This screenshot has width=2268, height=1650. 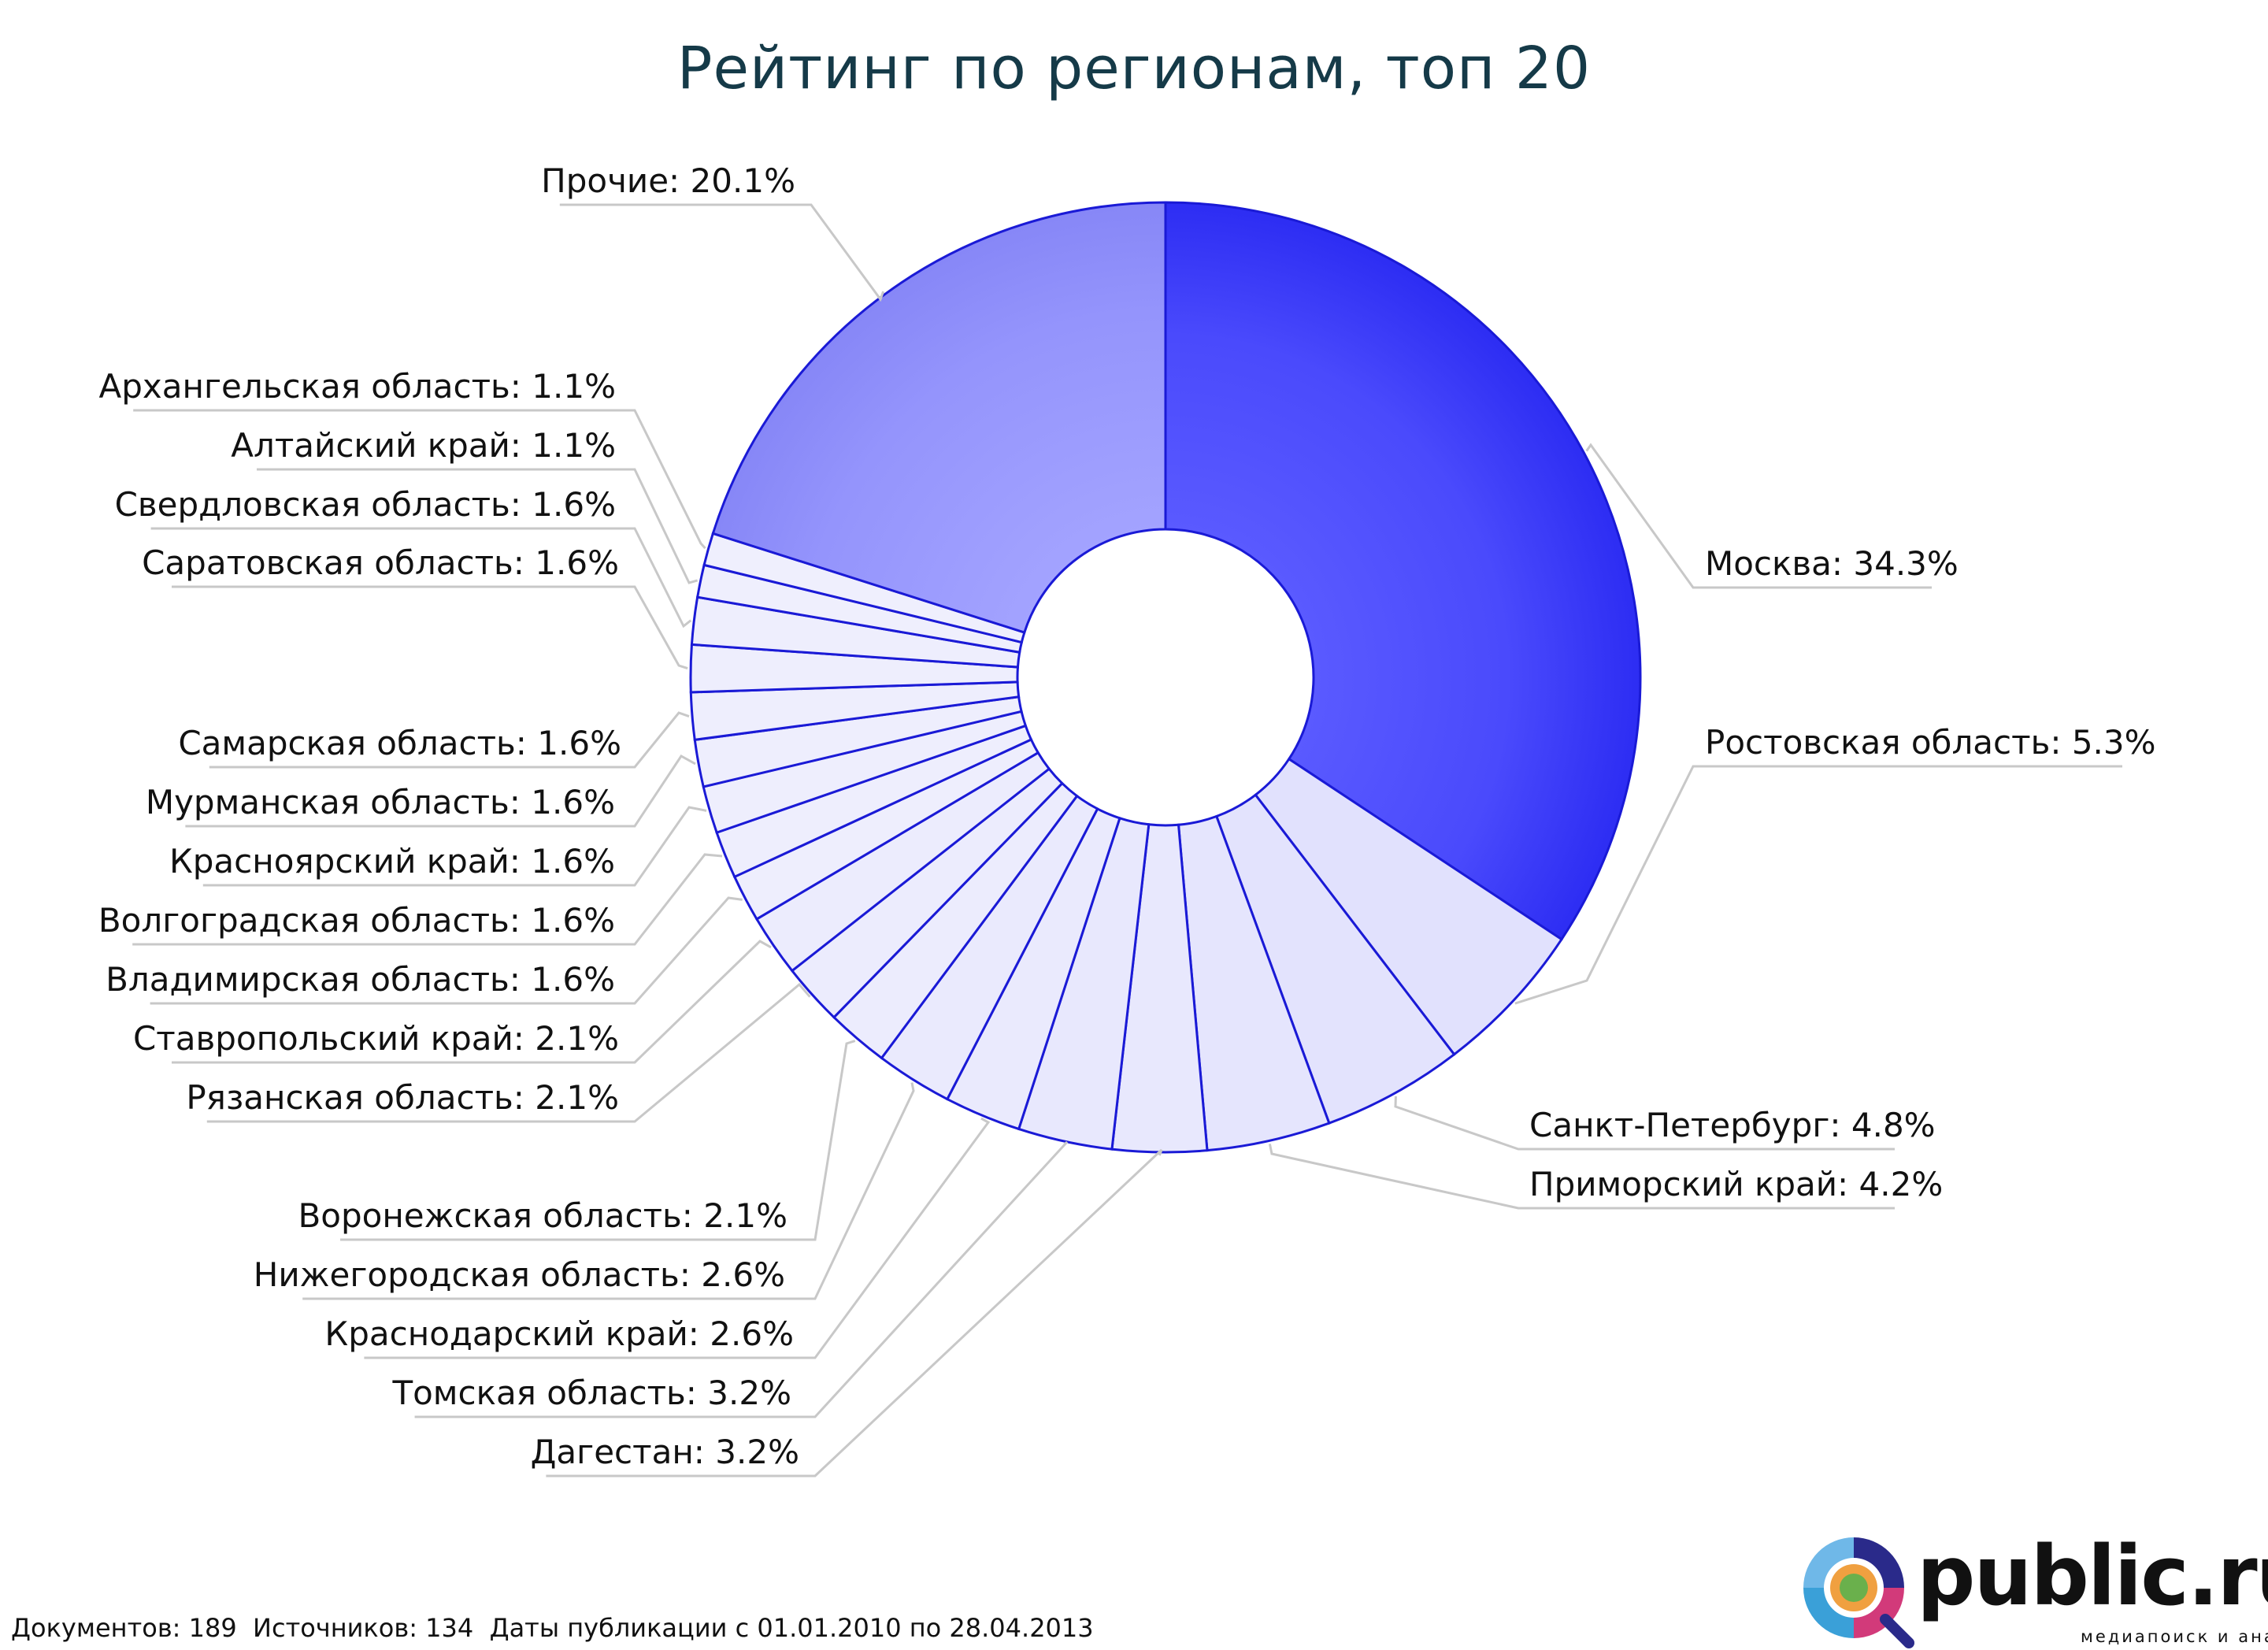 I want to click on slice-label-2: Ростовская область: 5.3%, so click(x=1930, y=742).